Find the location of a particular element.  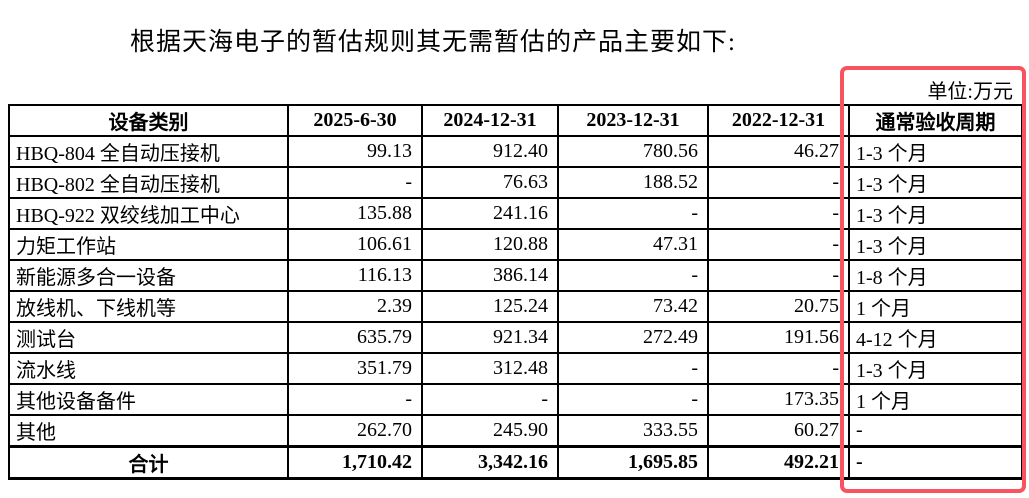

table-row: 流水线 351.79 312.48- -1-3 个月 is located at coordinates (515, 368).